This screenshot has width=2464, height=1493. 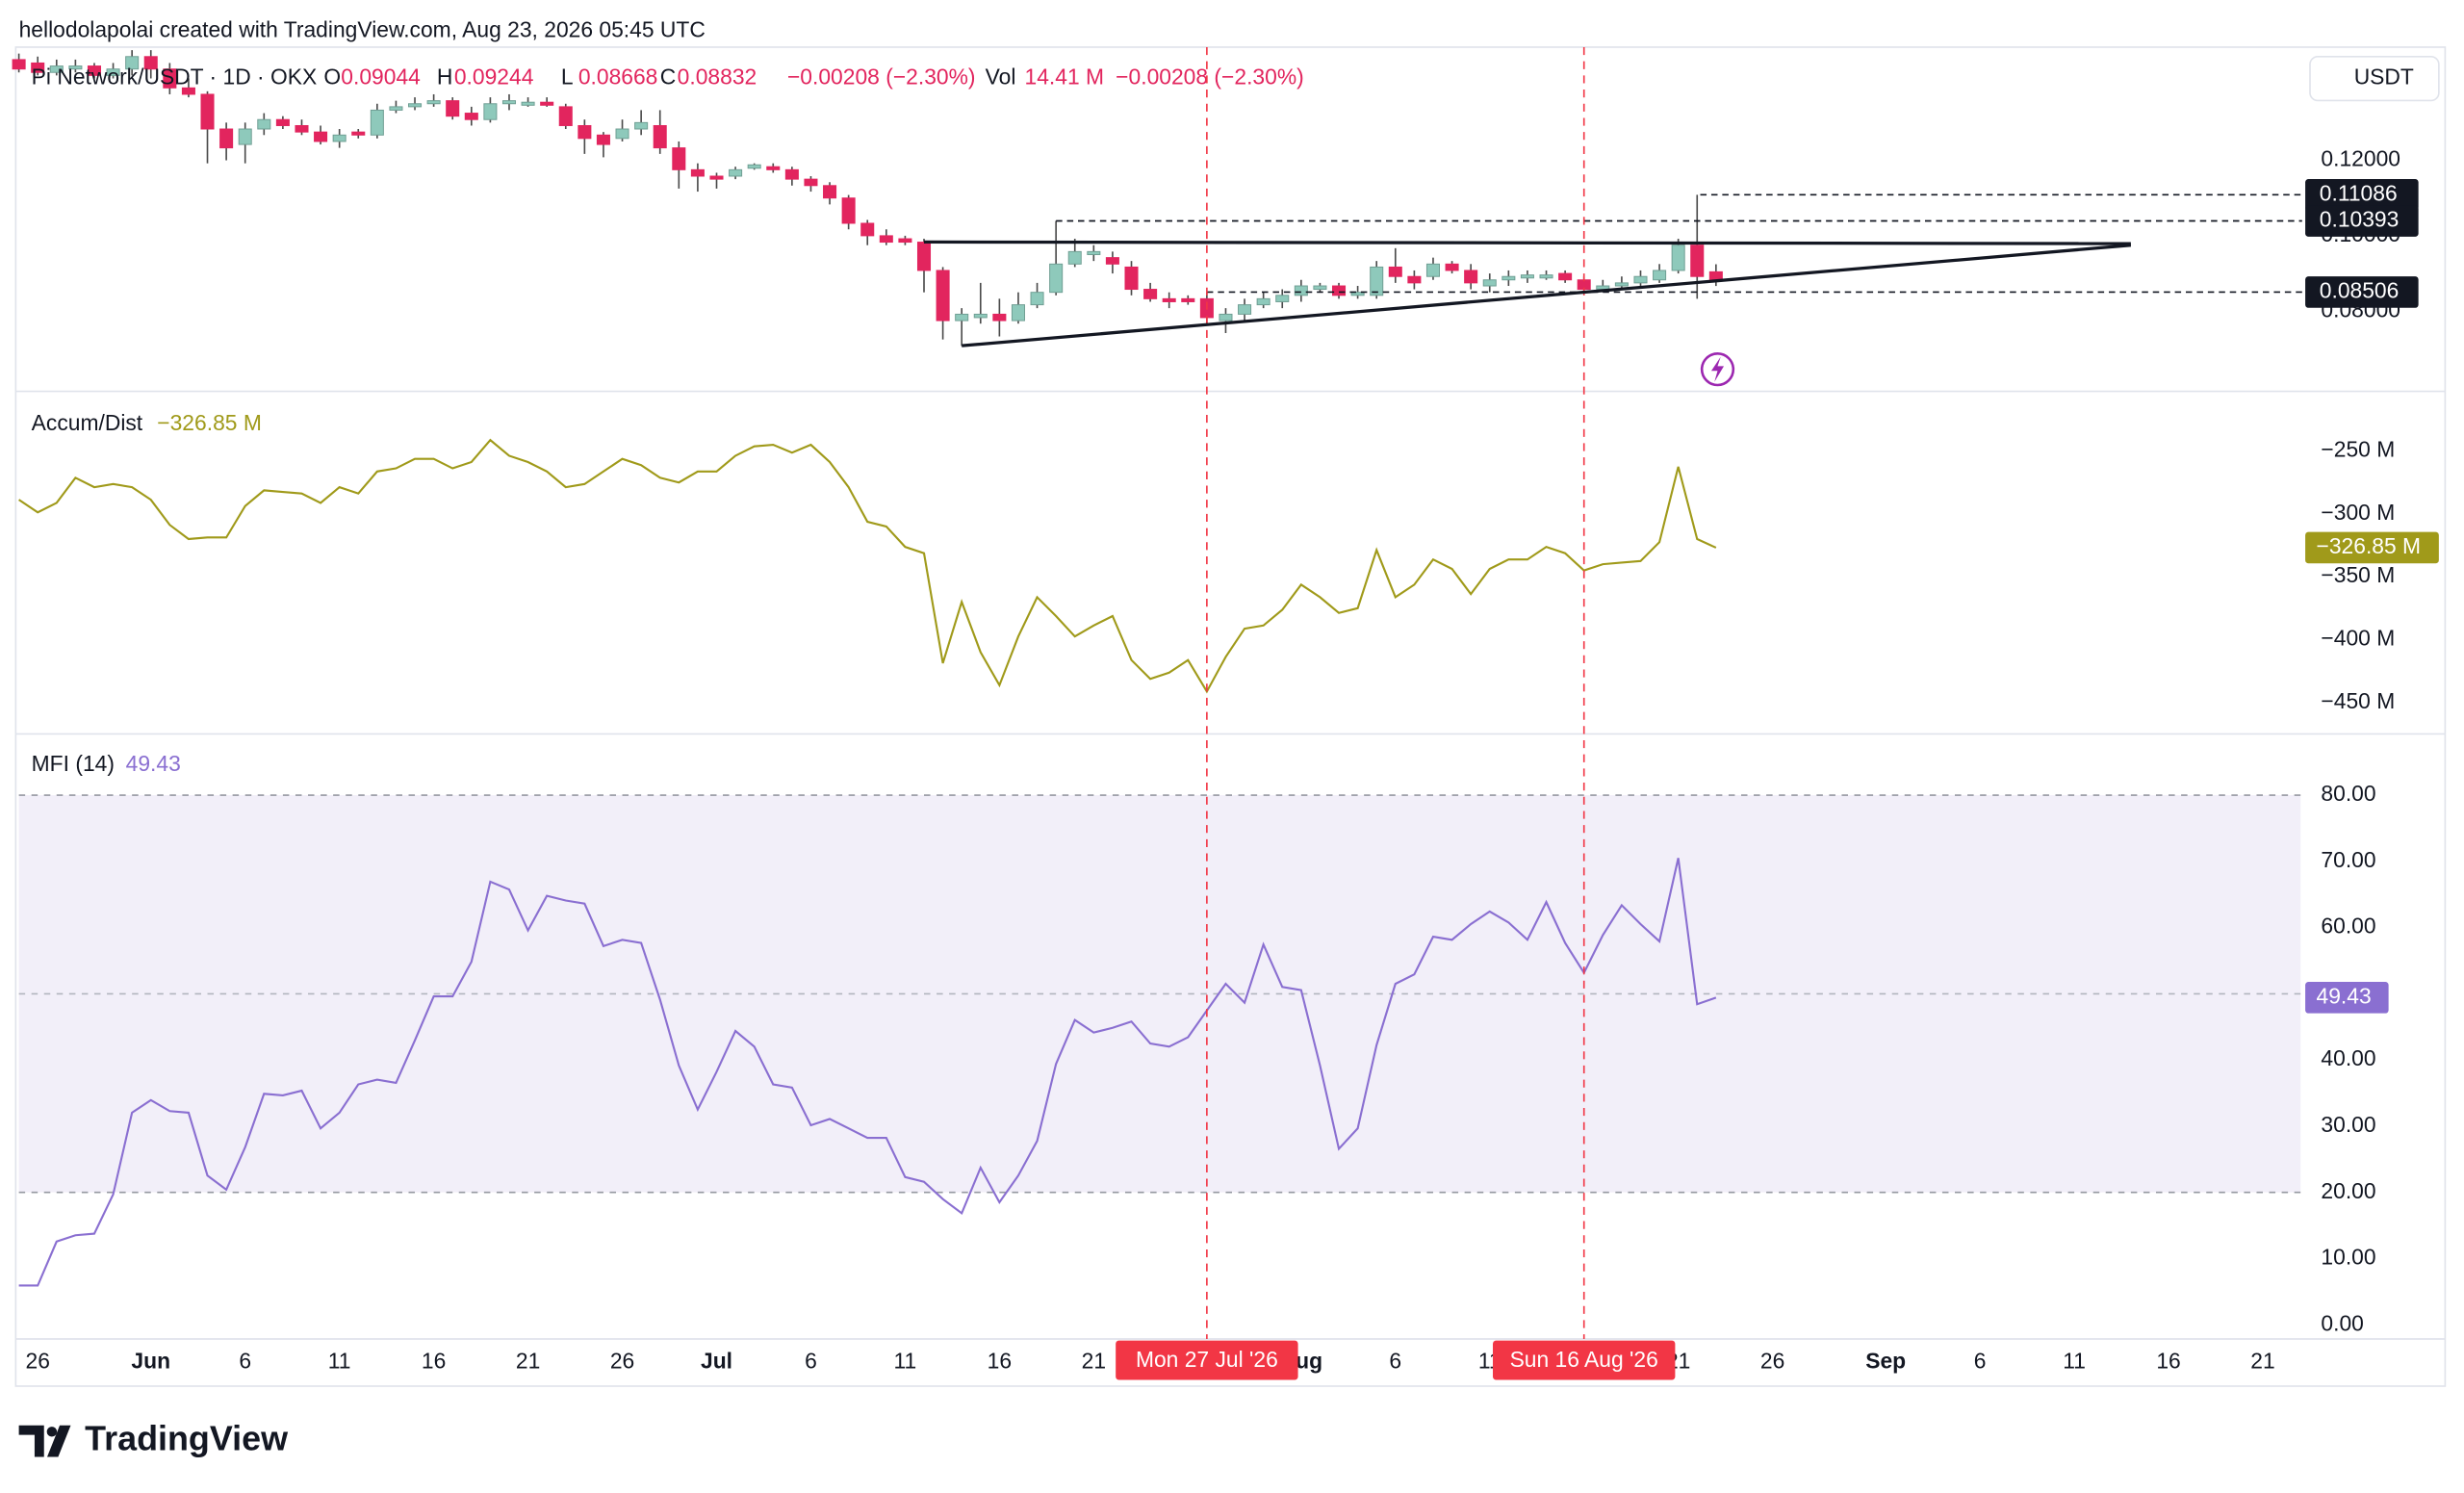 I want to click on y-tick-label: −250 M, so click(x=2358, y=449).